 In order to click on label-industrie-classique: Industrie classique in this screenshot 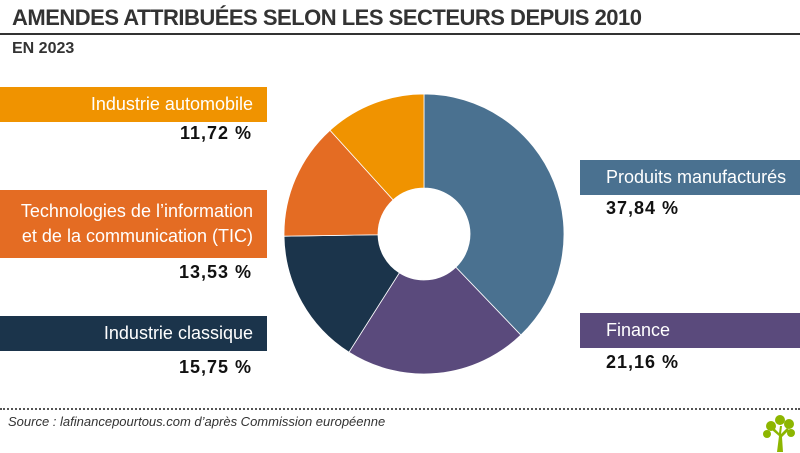, I will do `click(178, 333)`.